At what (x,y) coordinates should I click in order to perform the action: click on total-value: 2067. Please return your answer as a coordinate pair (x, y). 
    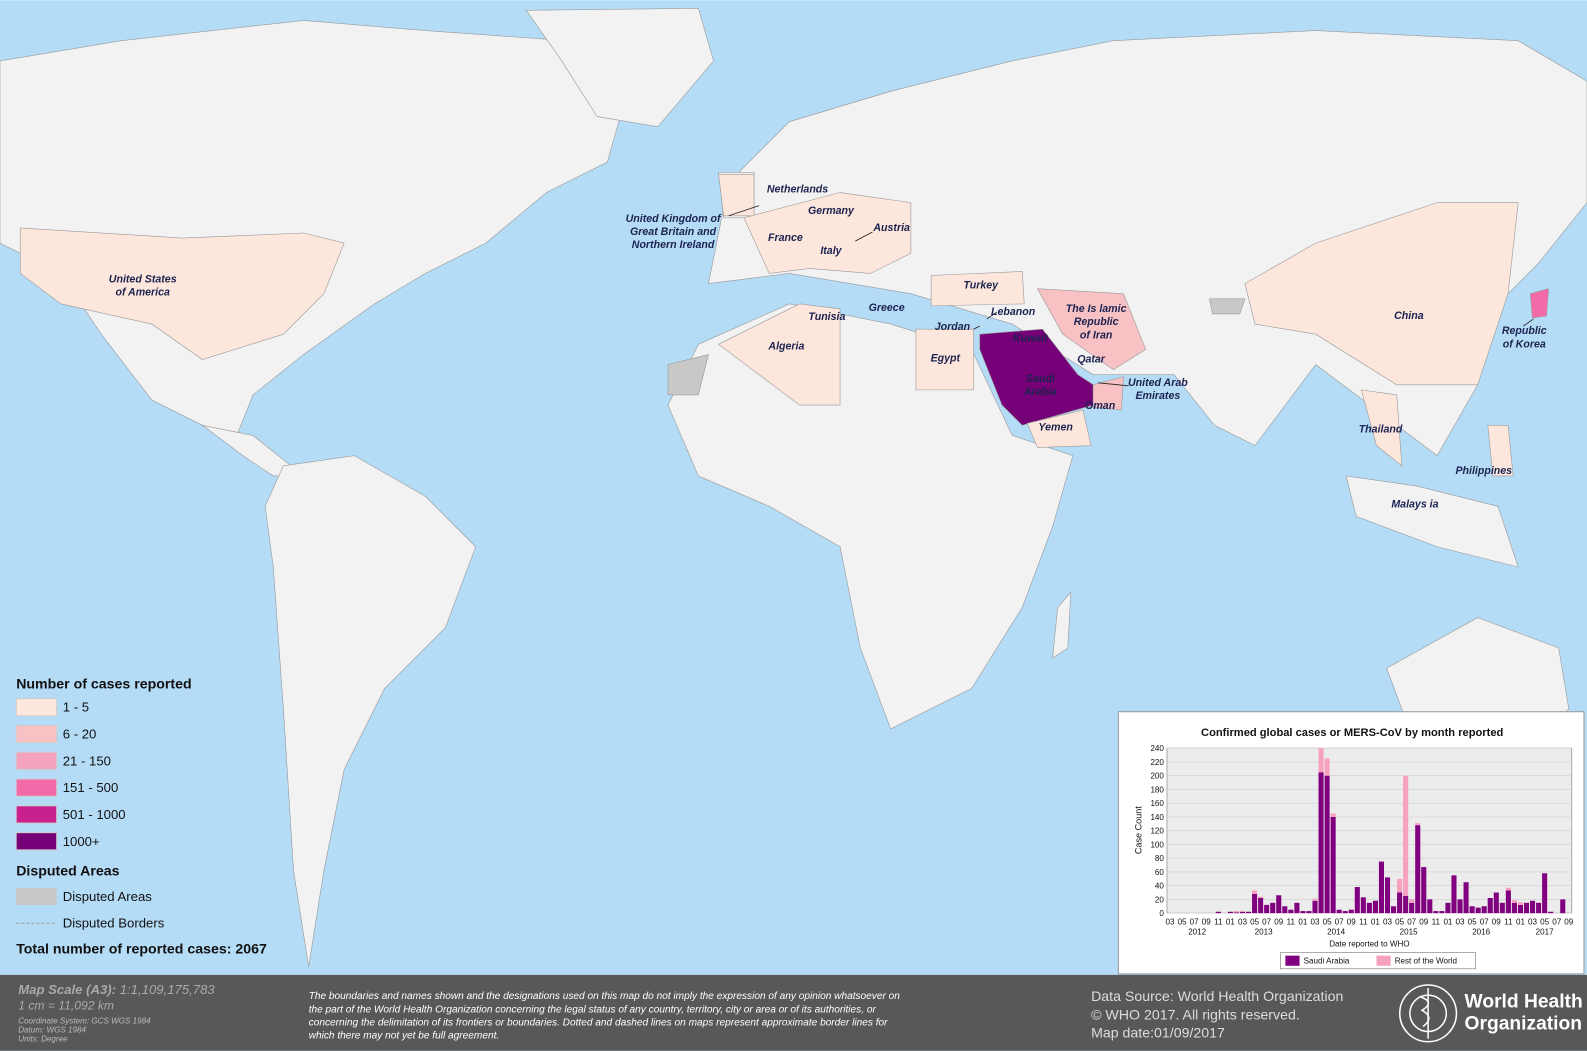
    Looking at the image, I should click on (251, 950).